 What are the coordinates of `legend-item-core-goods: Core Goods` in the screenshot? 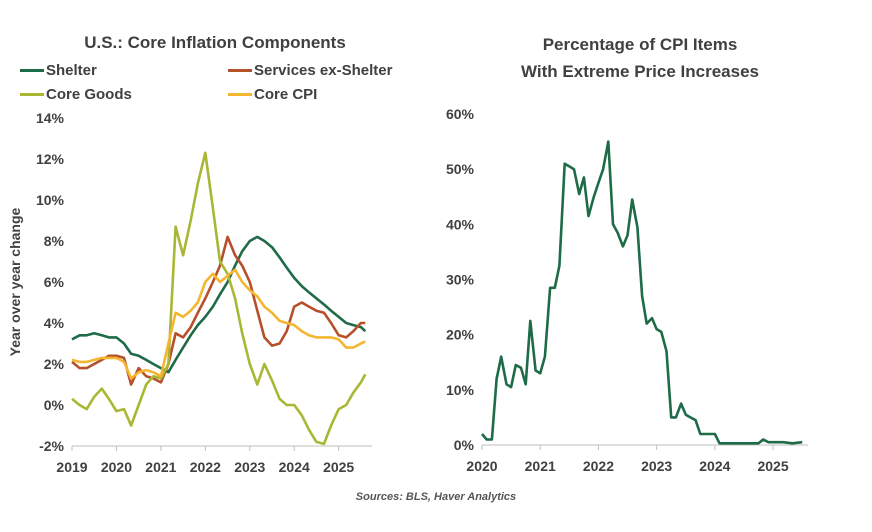 It's located at (76, 94).